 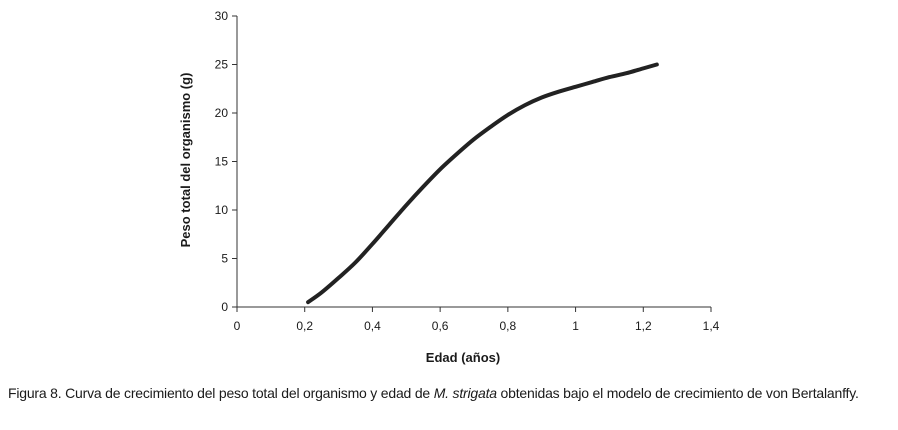 I want to click on x-tick-label: 1, so click(x=575, y=326).